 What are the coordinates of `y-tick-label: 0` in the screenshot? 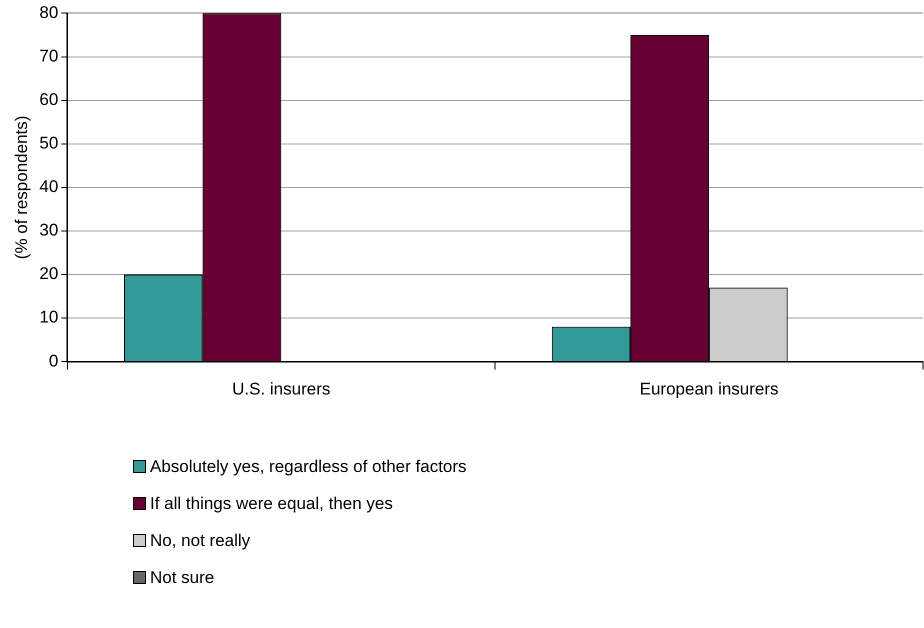 It's located at (53, 360).